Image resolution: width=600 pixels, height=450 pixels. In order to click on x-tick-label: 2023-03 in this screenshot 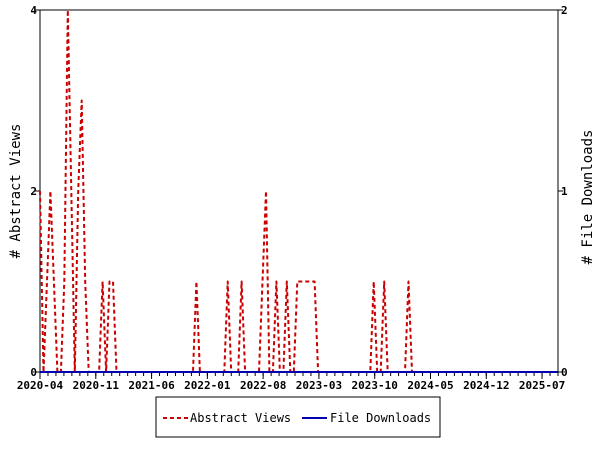, I will do `click(319, 385)`.